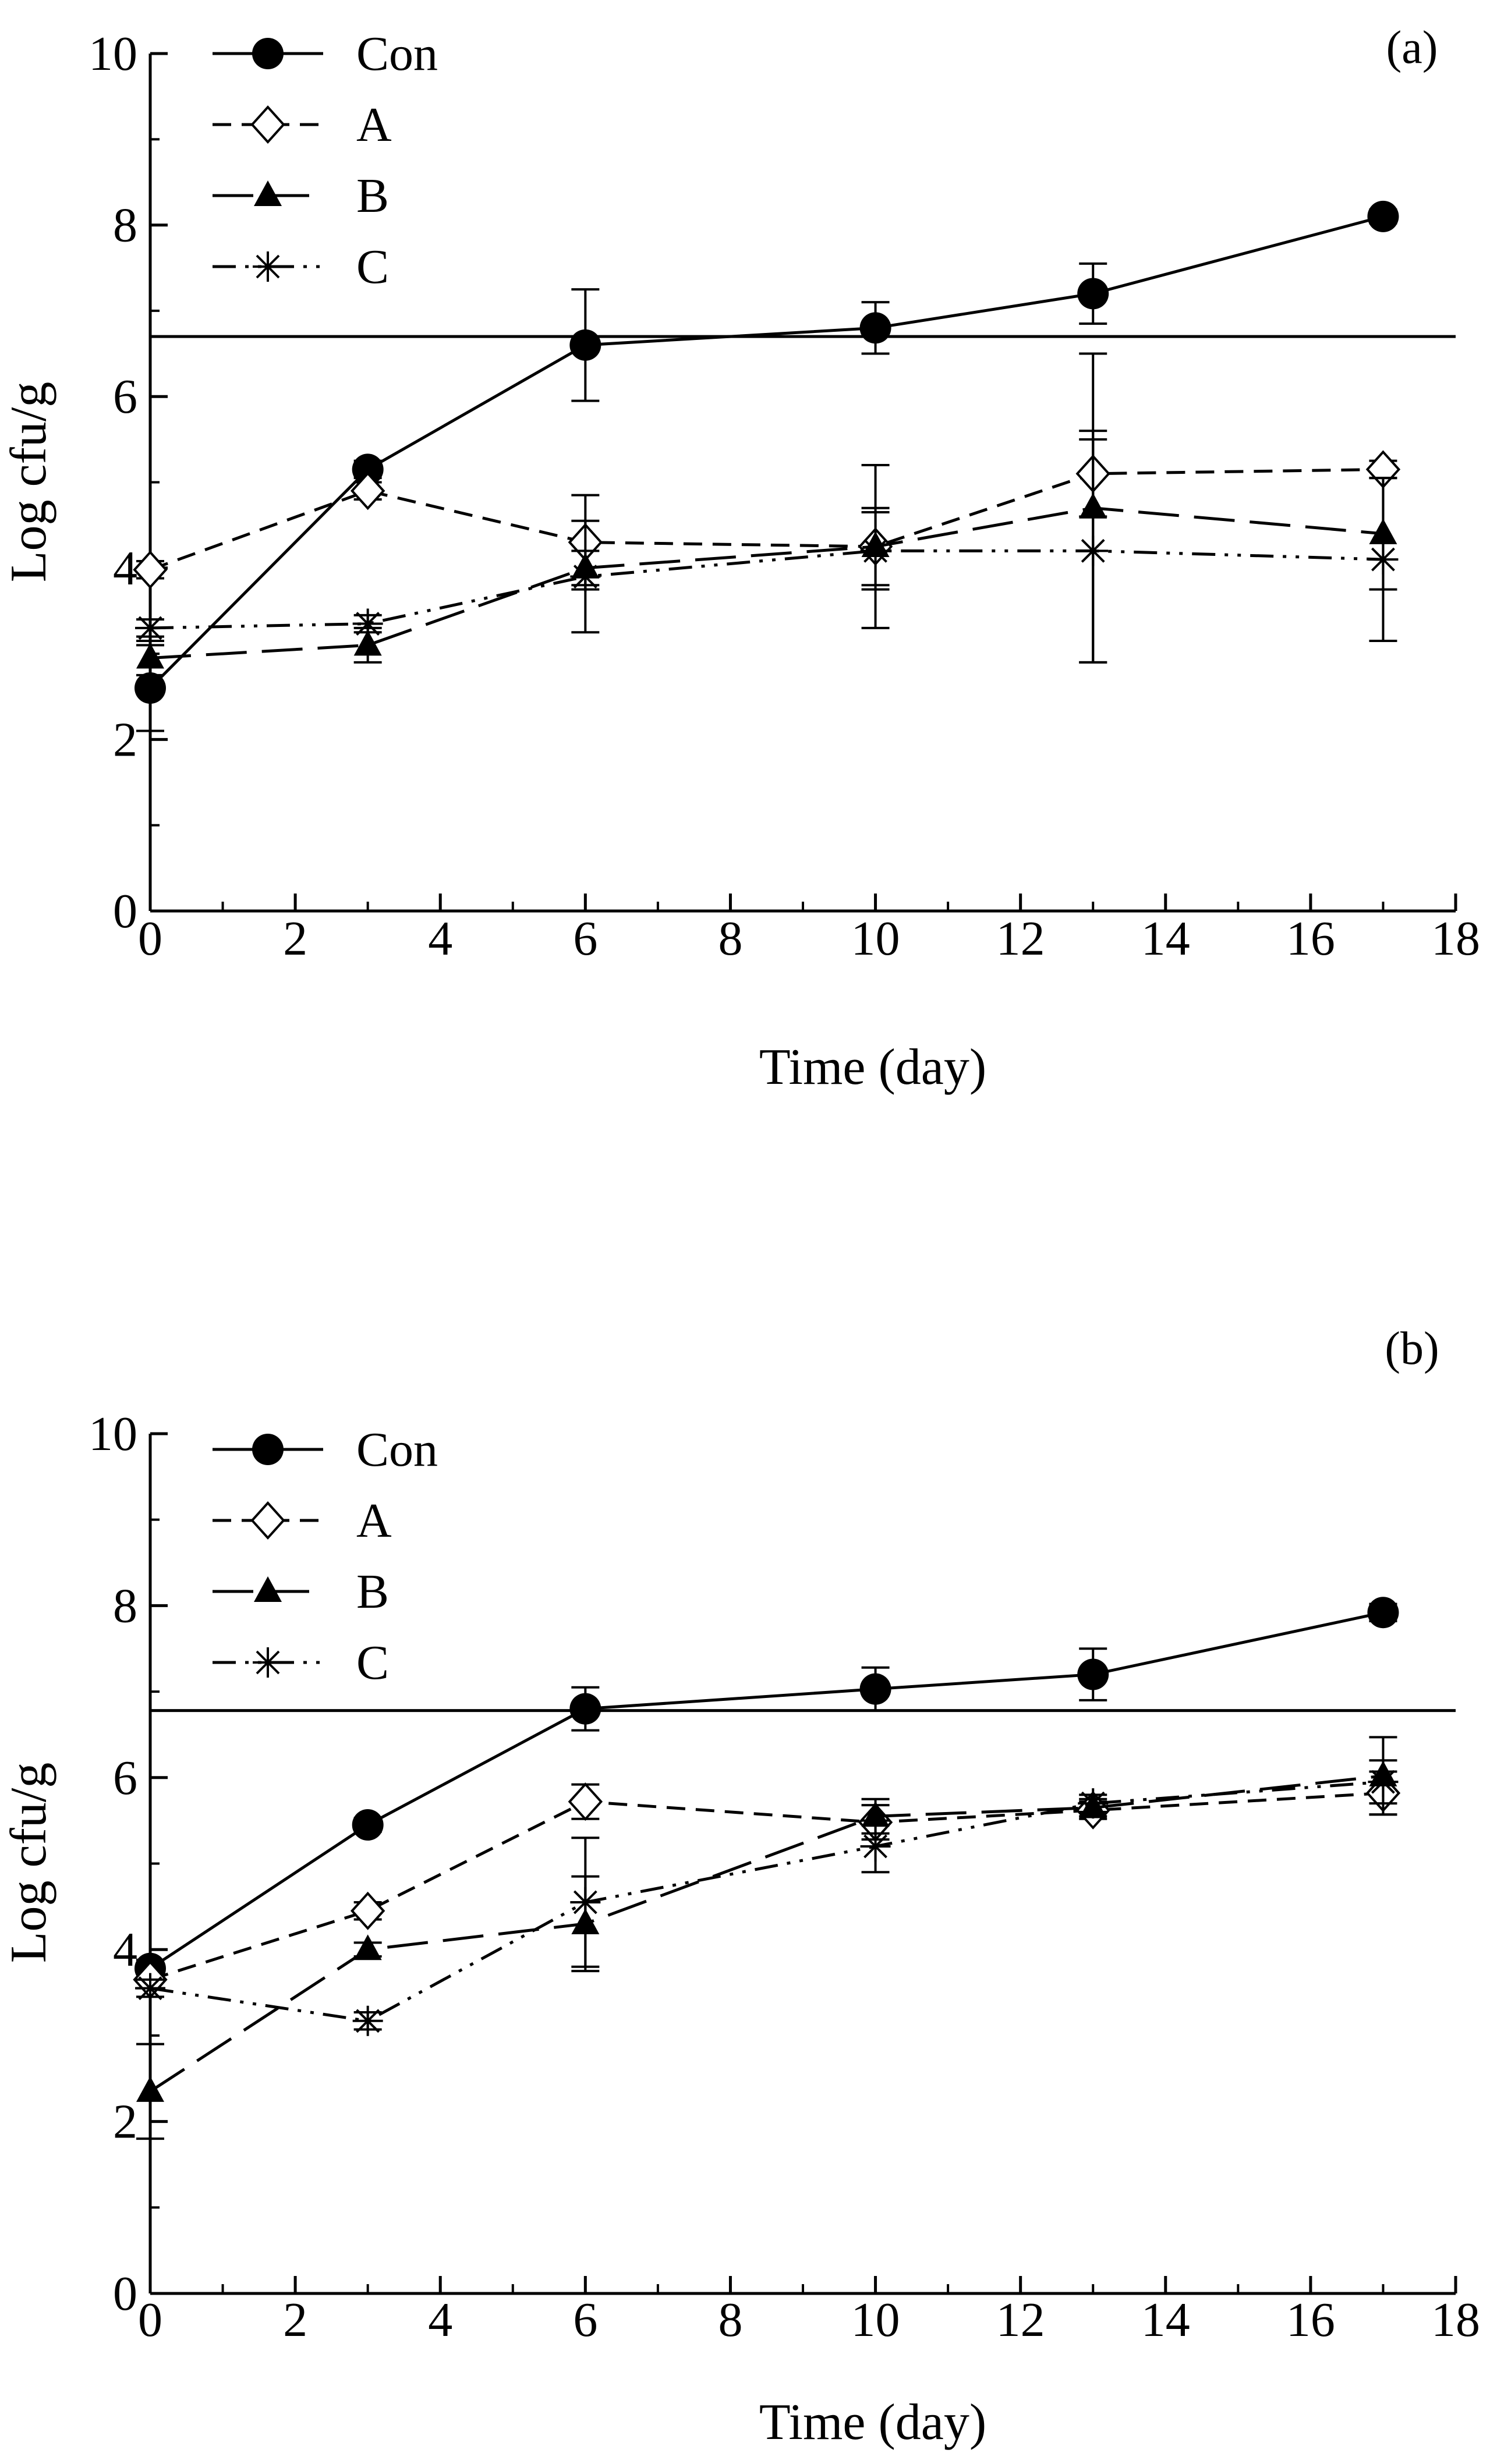  I want to click on series-line-a, so click(766, 1886).